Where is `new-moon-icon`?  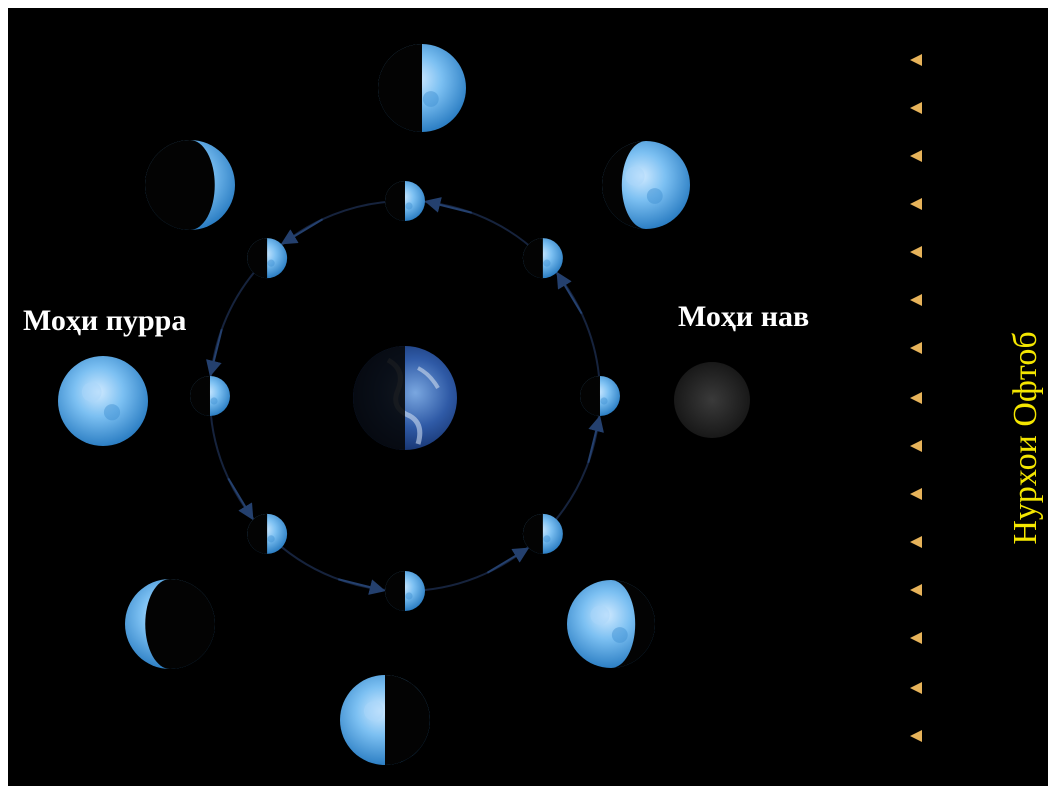 new-moon-icon is located at coordinates (712, 400).